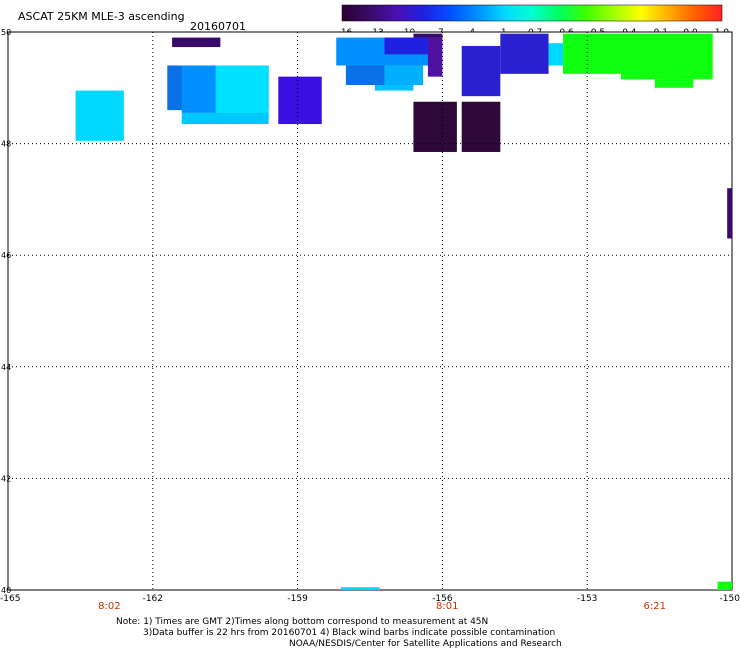  I want to click on map-title: ASCAT 25KM MLE-3 ascending, so click(101, 16).